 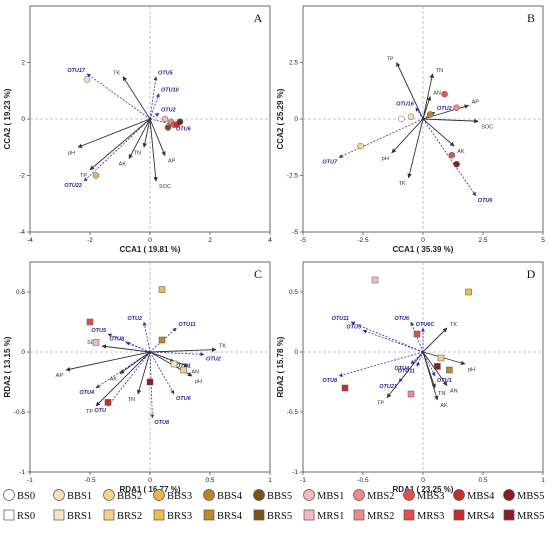 I want to click on y-tick-label: 2, so click(x=23, y=63).